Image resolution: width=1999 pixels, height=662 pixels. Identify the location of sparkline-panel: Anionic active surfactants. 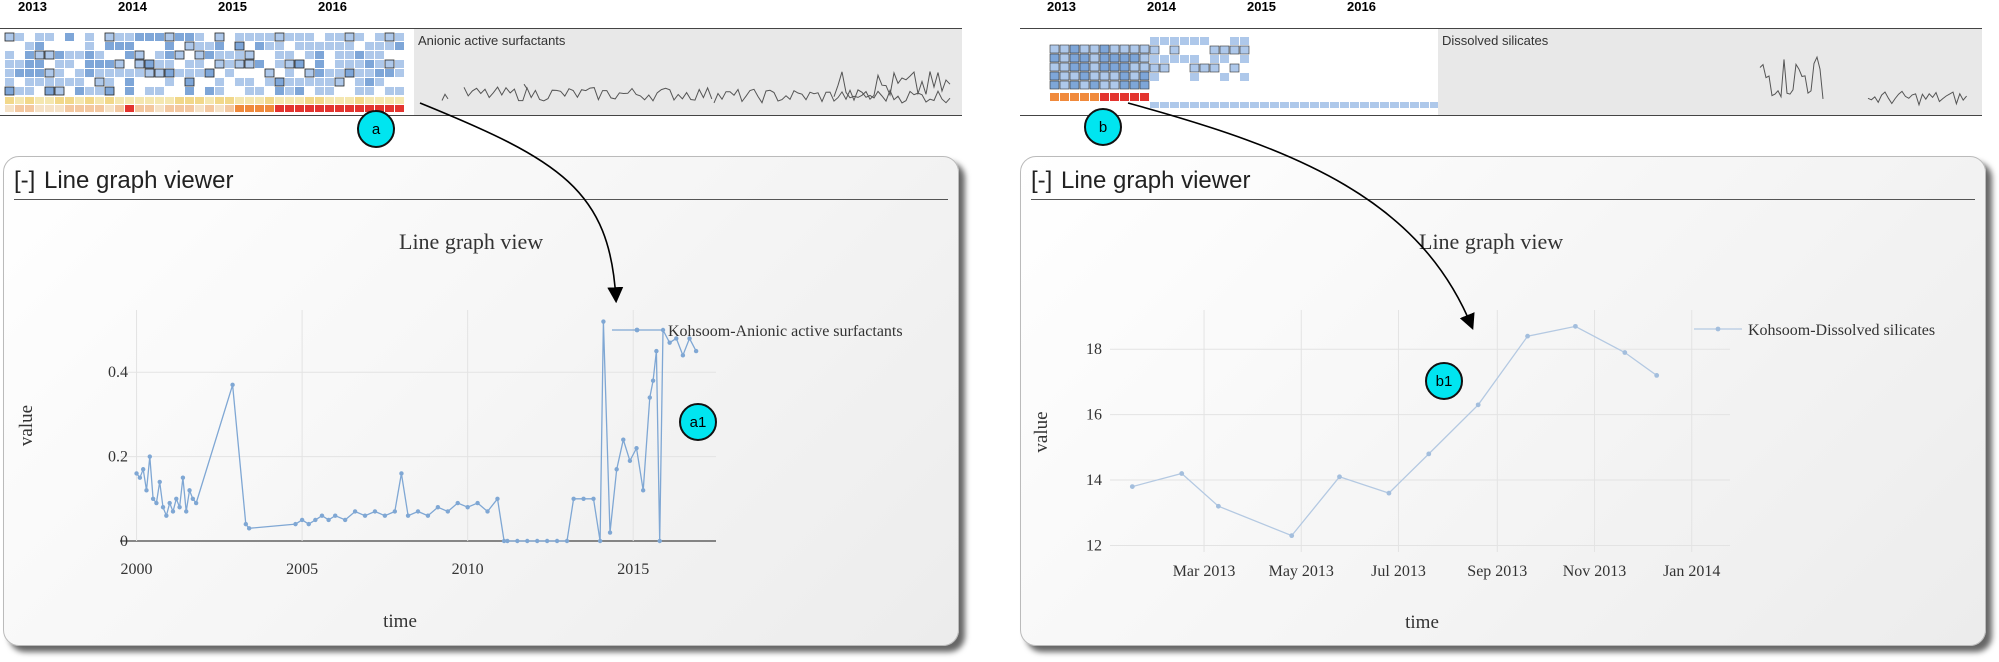
(688, 72).